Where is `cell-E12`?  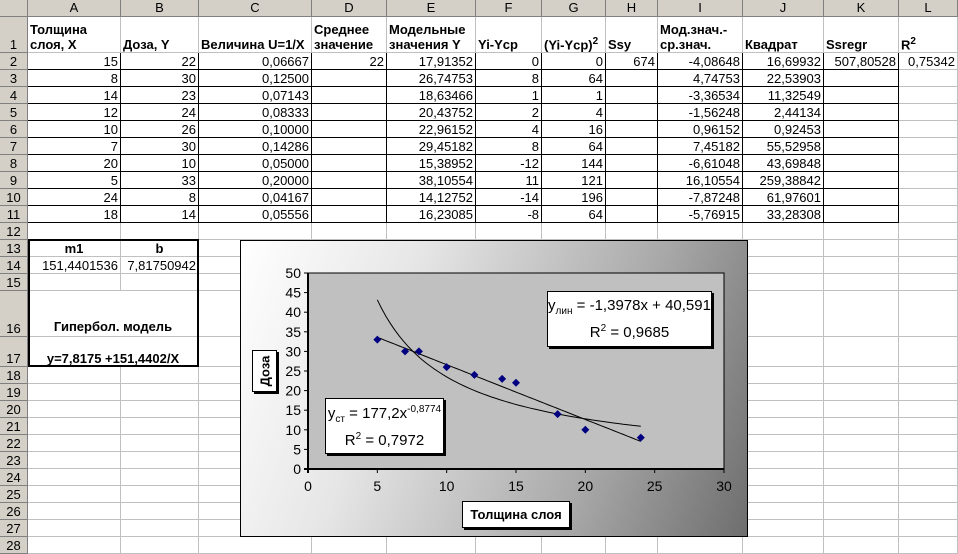
cell-E12 is located at coordinates (431, 231).